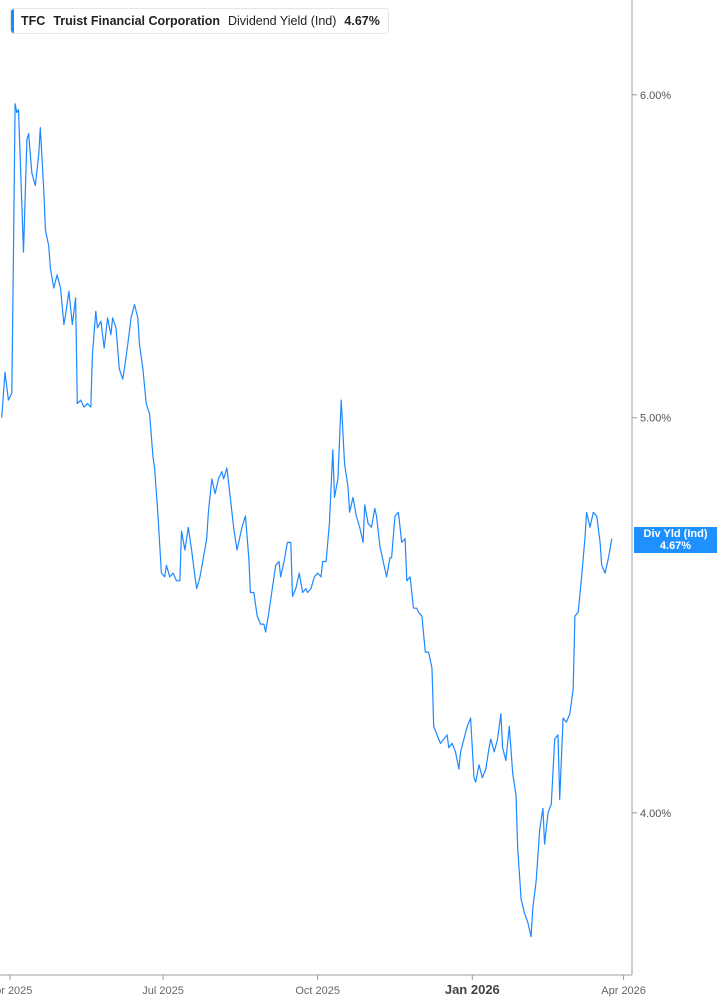  I want to click on y-tick-label: 6.00%, so click(655, 96).